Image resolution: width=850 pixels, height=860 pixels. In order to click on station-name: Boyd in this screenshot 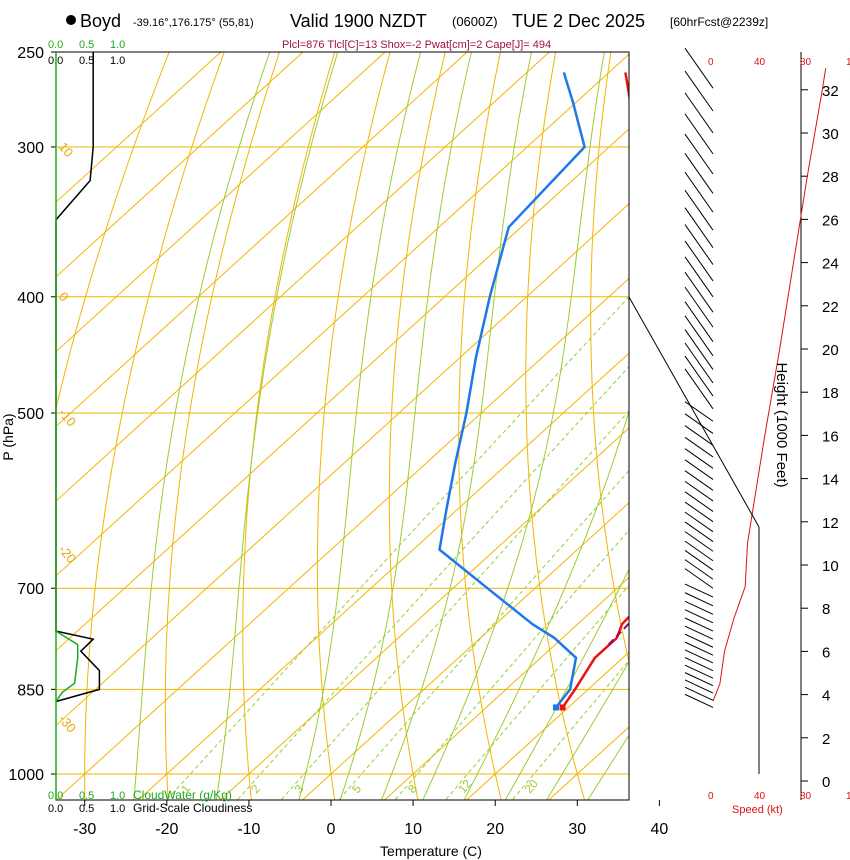, I will do `click(100, 21)`.